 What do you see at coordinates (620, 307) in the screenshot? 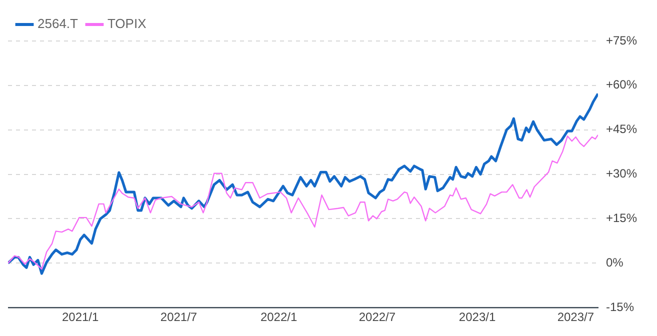
I see `y-tick-label: -15%` at bounding box center [620, 307].